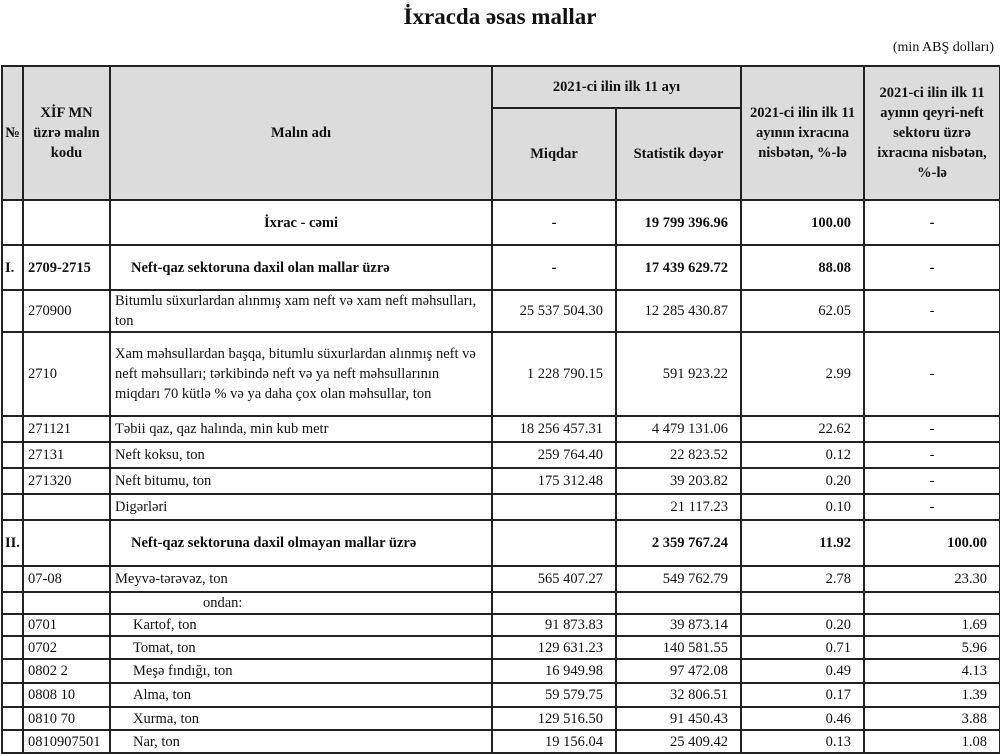  I want to click on row-quantity: 129 631.23, so click(554, 647).